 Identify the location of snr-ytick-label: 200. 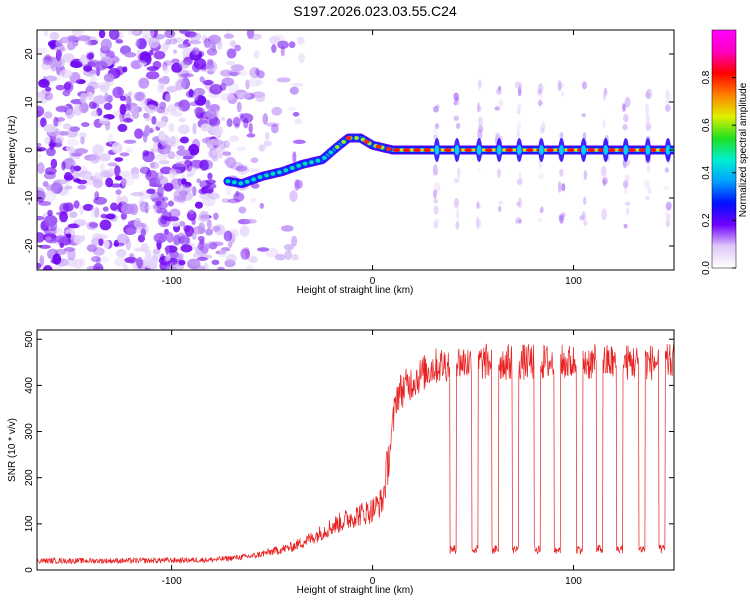
(29, 477).